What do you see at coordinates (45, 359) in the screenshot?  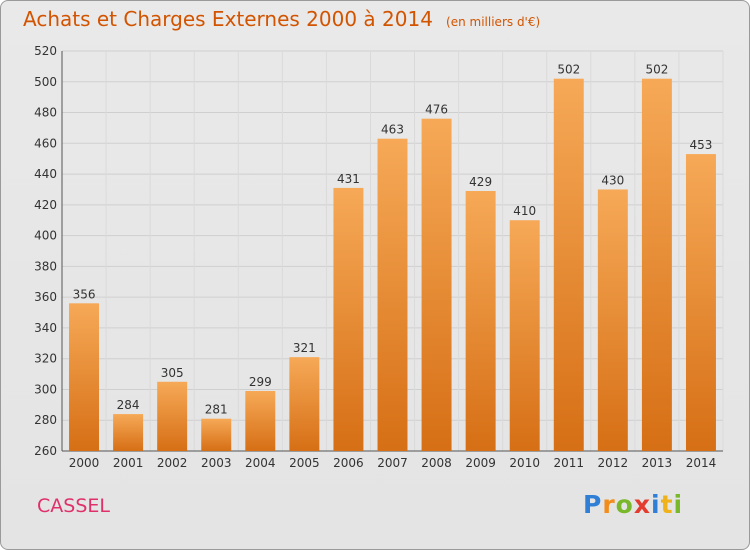 I see `y-tick-label: 320` at bounding box center [45, 359].